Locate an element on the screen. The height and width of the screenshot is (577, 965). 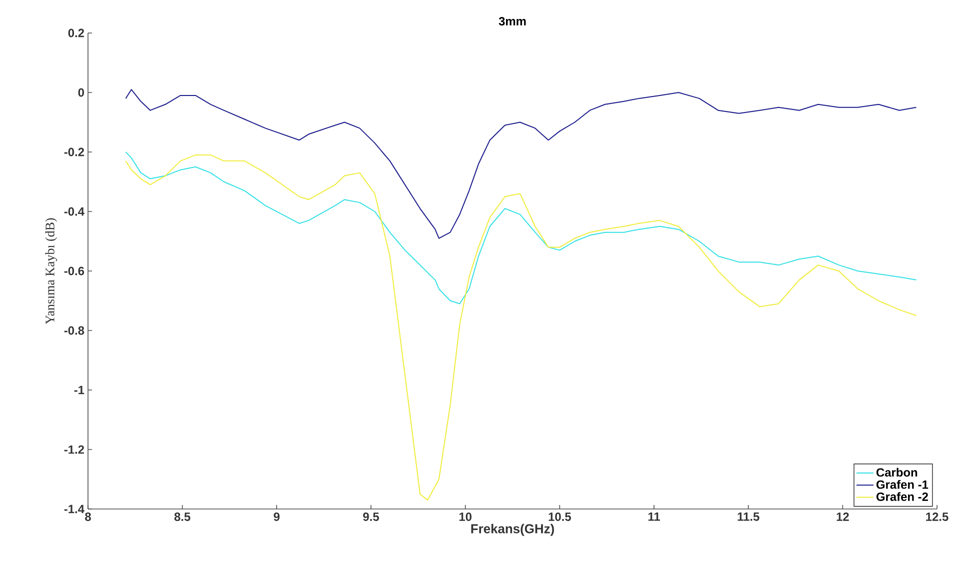
x-axis-title: Frekans(GHz) is located at coordinates (512, 530).